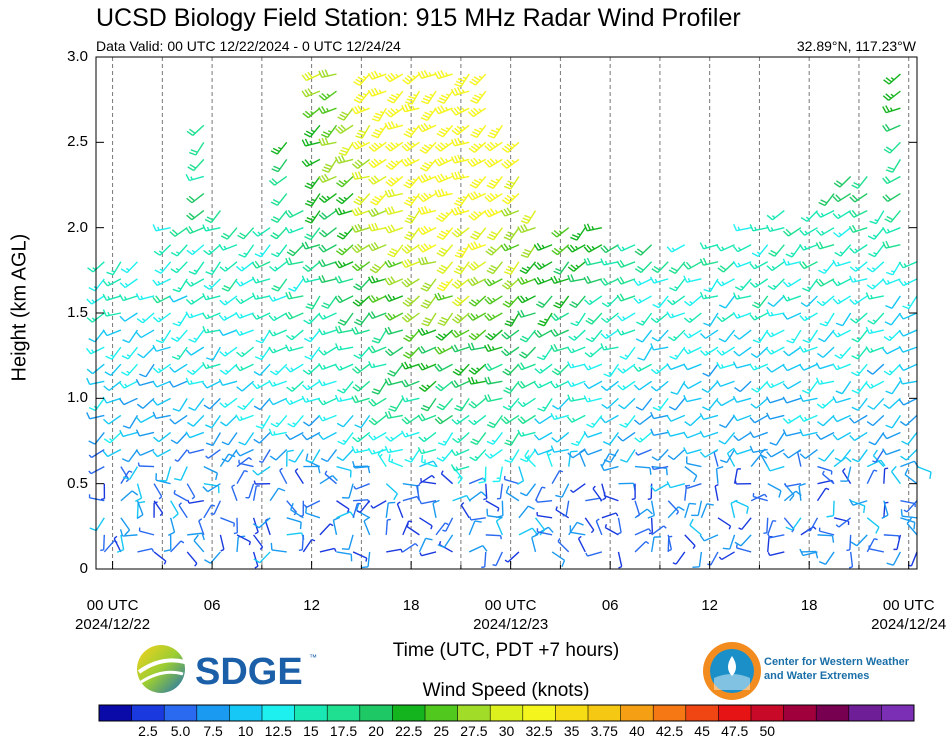  Describe the element at coordinates (610, 605) in the screenshot. I see `x-tick-line1: 06` at that location.